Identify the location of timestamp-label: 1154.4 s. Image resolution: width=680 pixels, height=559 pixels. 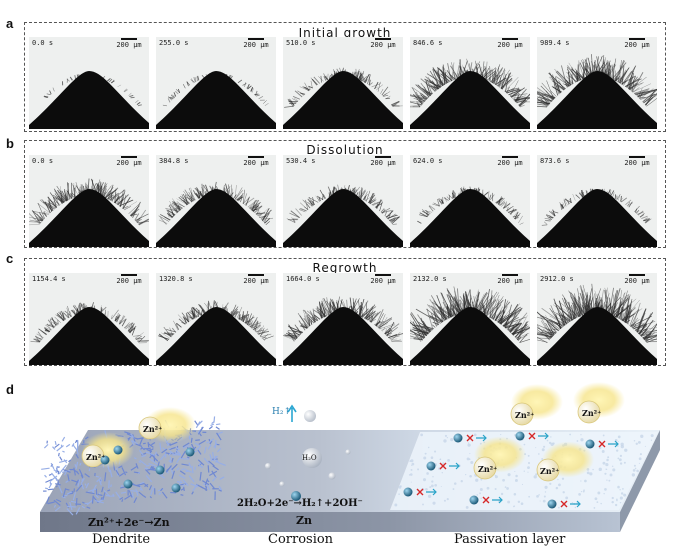
(49, 279).